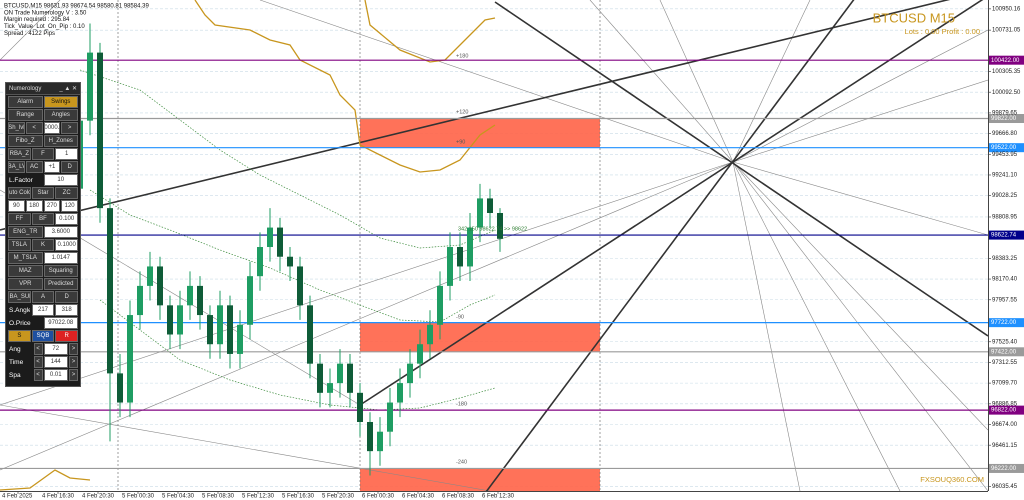 Image resolution: width=1024 pixels, height=500 pixels. I want to click on panel-button: S.Angle, so click(19, 310).